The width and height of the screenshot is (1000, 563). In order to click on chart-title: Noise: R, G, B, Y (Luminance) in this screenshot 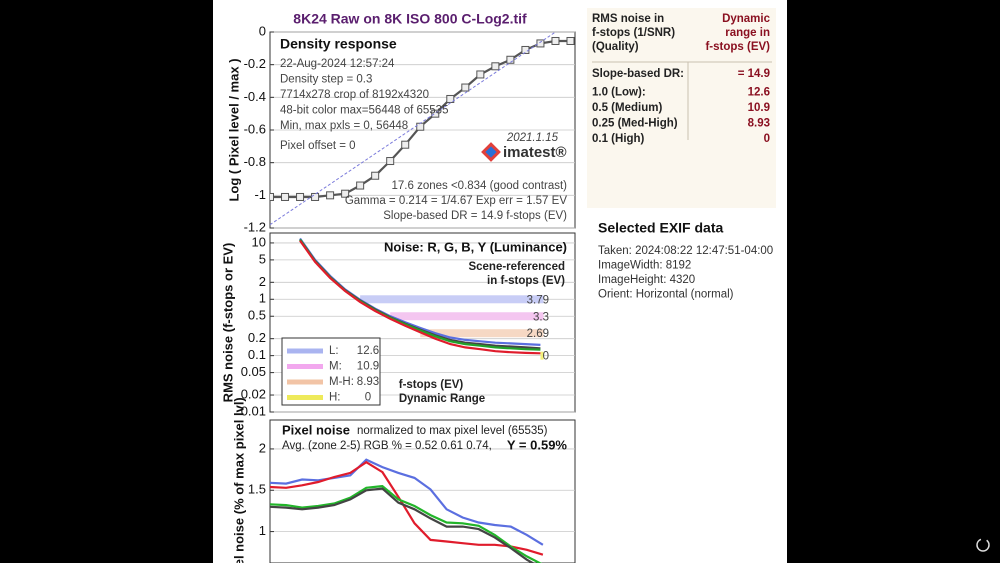, I will do `click(475, 246)`.